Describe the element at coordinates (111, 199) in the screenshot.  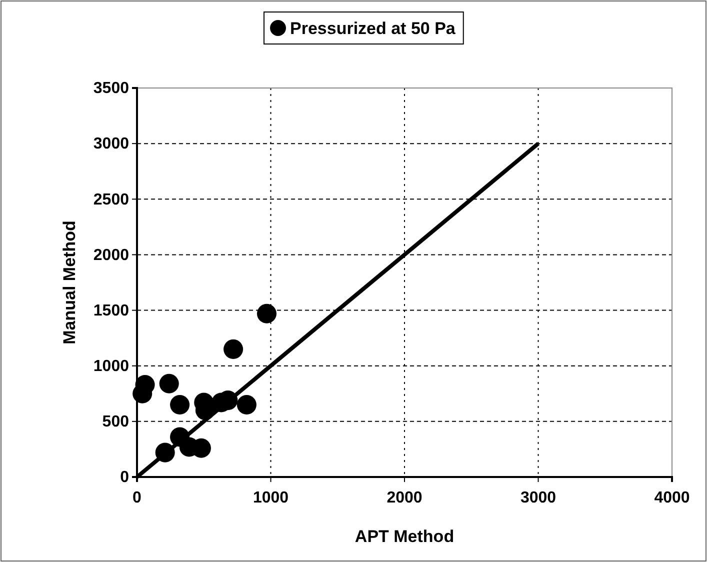
I see `y-tick-label: 2500` at that location.